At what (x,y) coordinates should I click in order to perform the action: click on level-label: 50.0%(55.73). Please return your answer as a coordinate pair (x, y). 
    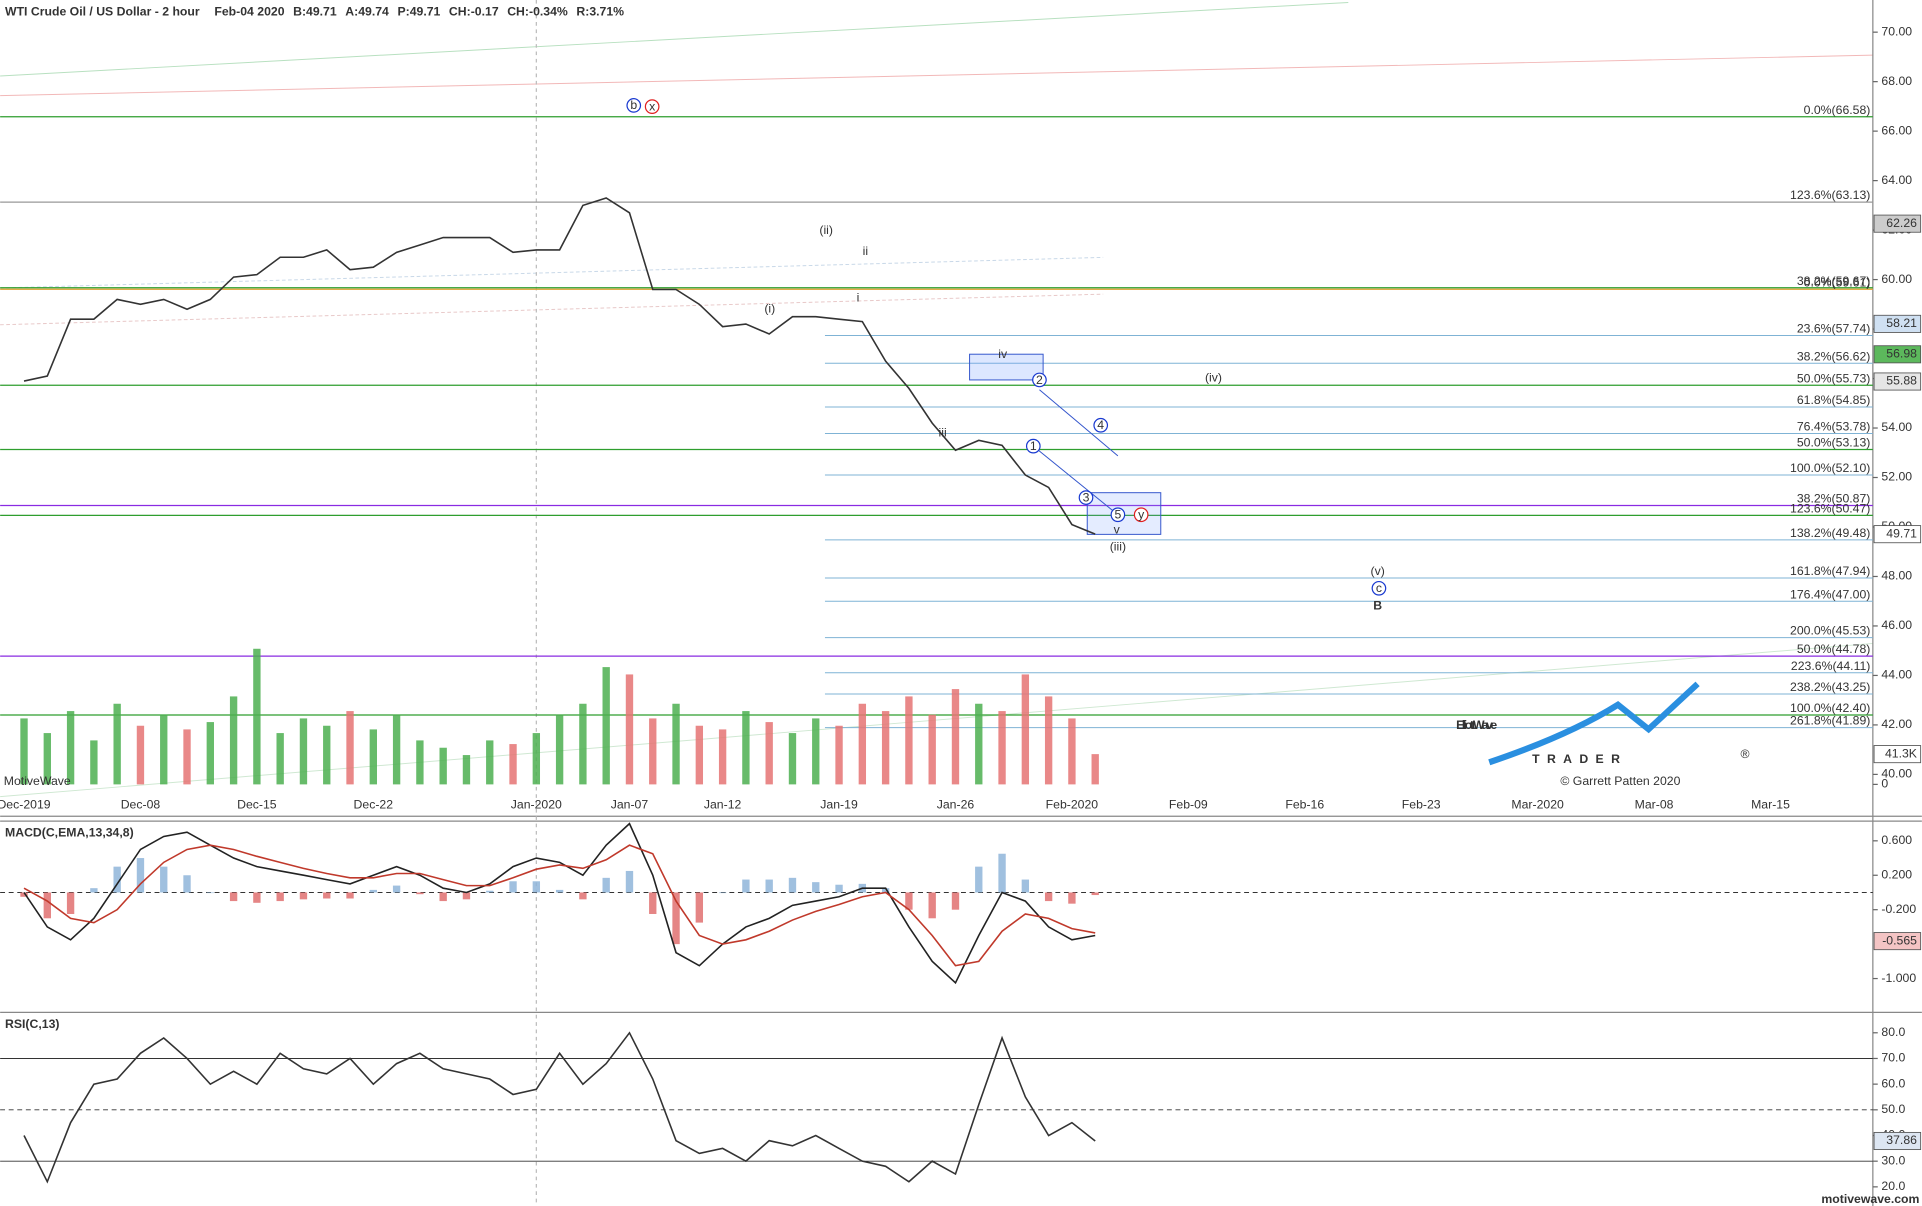
    Looking at the image, I should click on (1834, 378).